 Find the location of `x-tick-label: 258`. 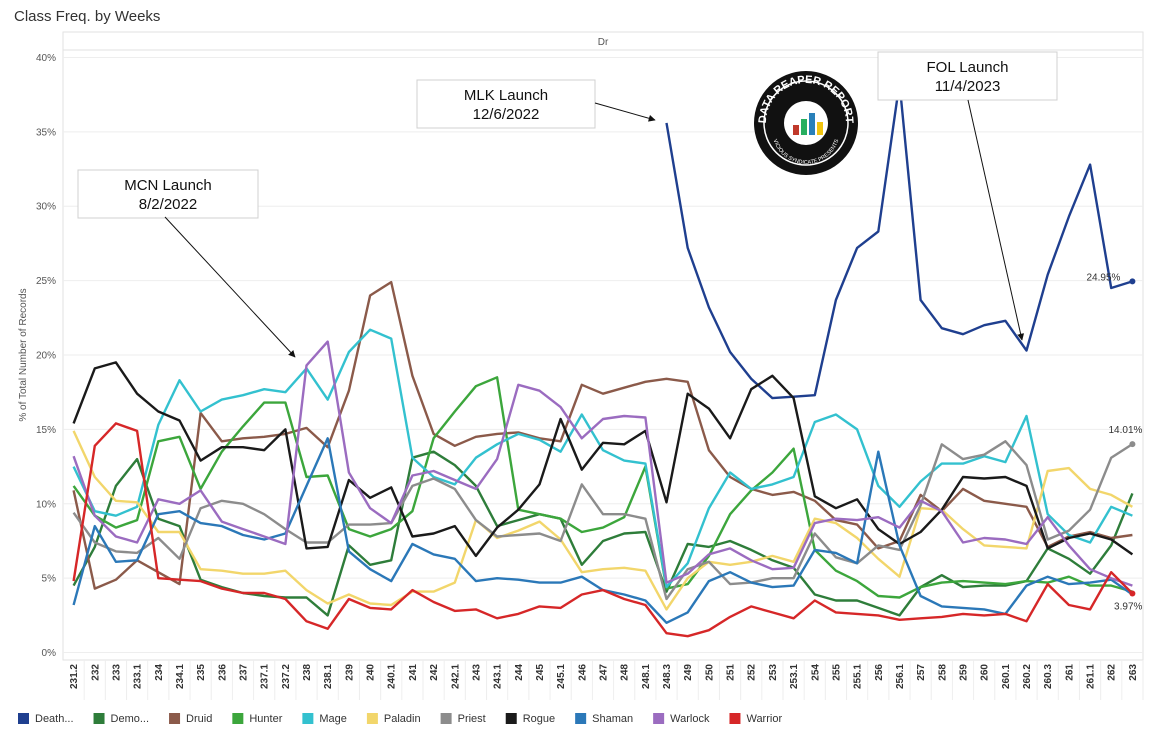

x-tick-label: 258 is located at coordinates (942, 672).